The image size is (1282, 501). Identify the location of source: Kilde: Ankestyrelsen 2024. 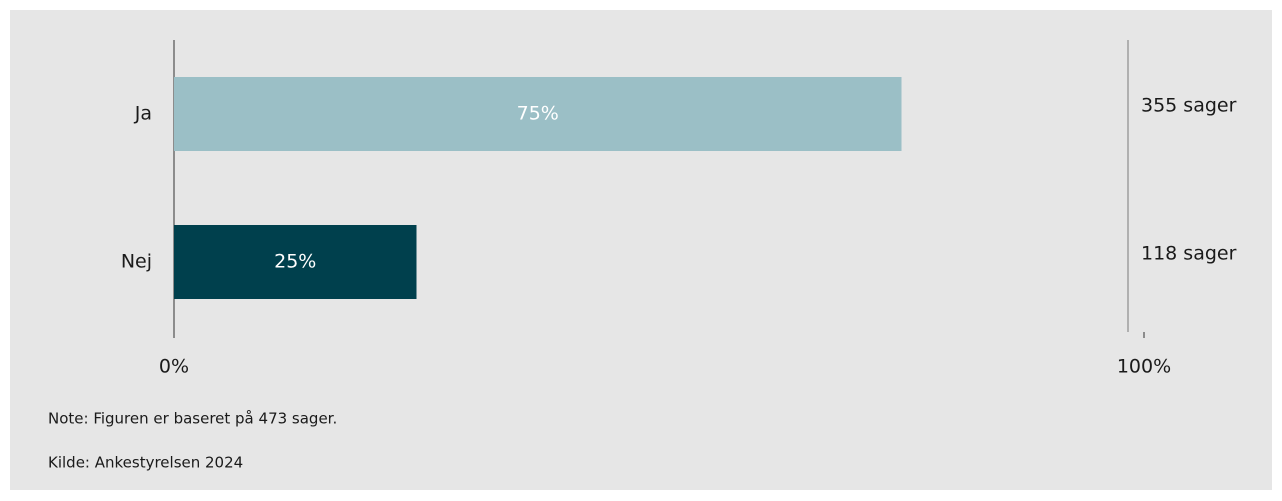
(145, 463).